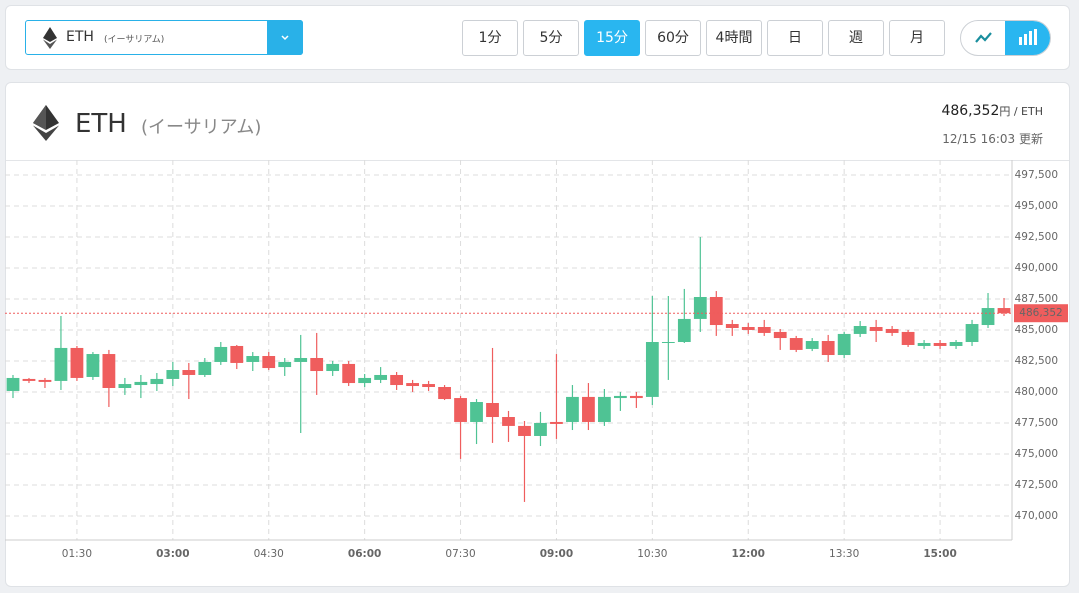 The image size is (1079, 593). What do you see at coordinates (364, 554) in the screenshot?
I see `x-tick-label: 06:00` at bounding box center [364, 554].